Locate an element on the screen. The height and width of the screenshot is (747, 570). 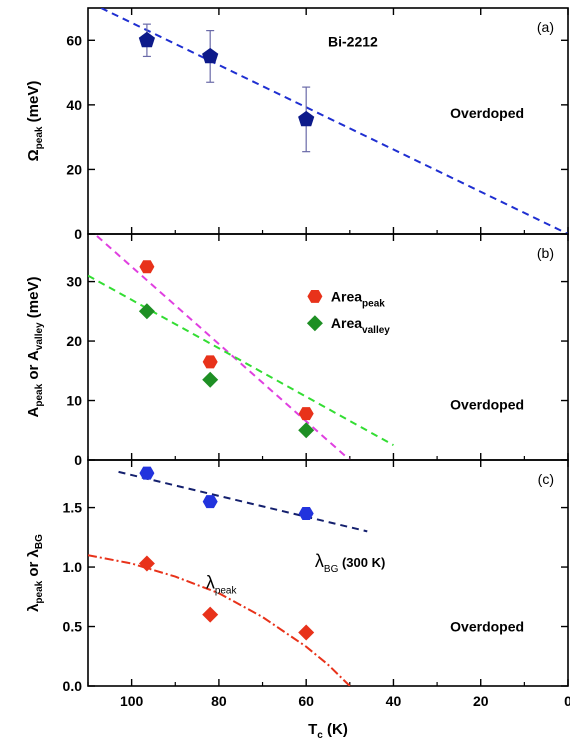
panel-b-annotation: Overdoped is located at coordinates (487, 404).